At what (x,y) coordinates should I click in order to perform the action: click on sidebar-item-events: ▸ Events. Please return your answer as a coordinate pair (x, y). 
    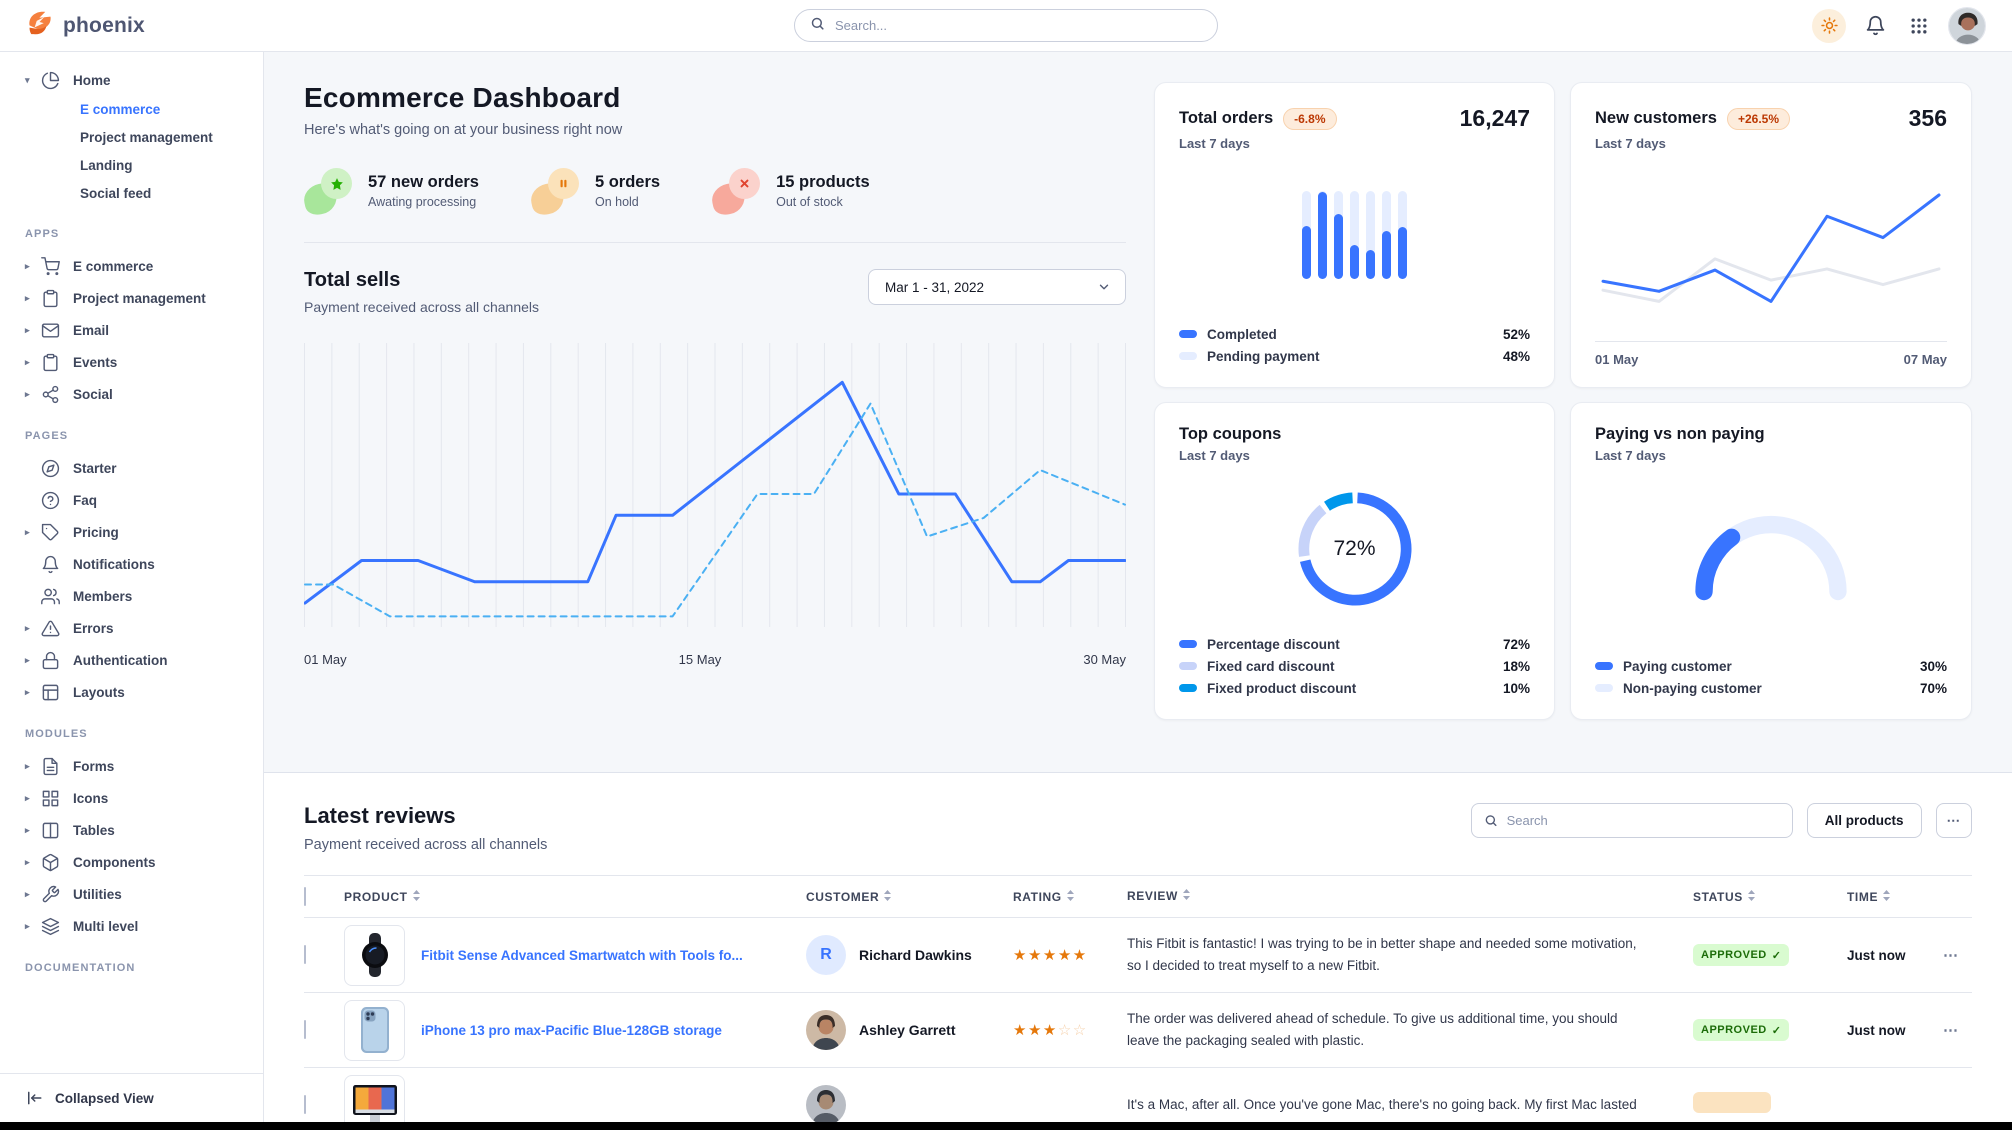
    Looking at the image, I should click on (131, 362).